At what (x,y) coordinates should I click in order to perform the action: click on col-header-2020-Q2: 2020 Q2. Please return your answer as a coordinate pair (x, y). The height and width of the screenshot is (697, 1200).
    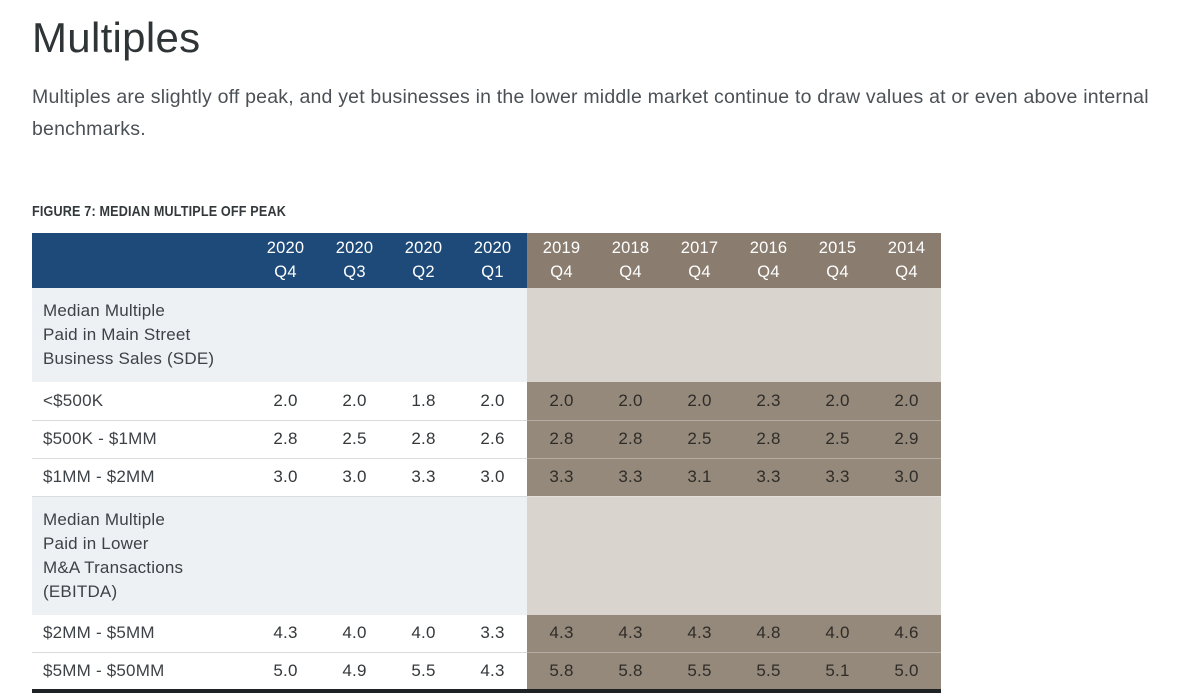
    Looking at the image, I should click on (423, 261).